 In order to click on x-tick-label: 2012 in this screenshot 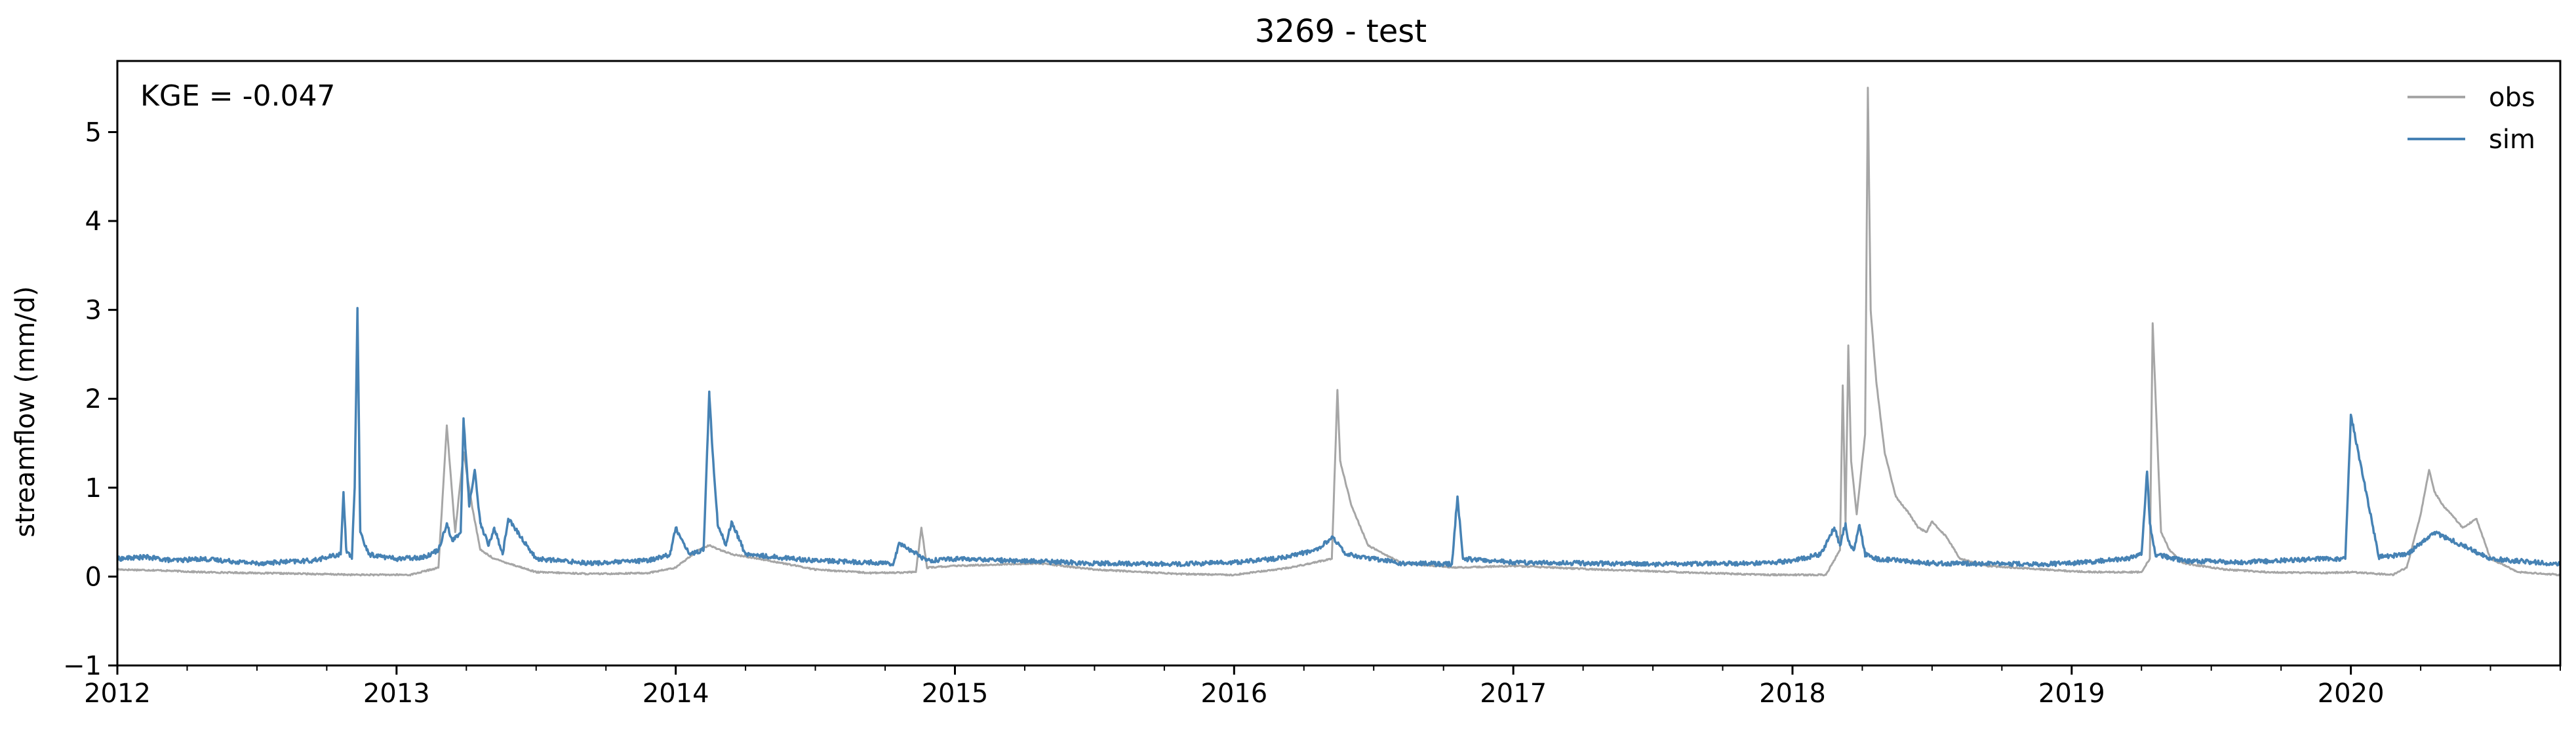, I will do `click(117, 694)`.